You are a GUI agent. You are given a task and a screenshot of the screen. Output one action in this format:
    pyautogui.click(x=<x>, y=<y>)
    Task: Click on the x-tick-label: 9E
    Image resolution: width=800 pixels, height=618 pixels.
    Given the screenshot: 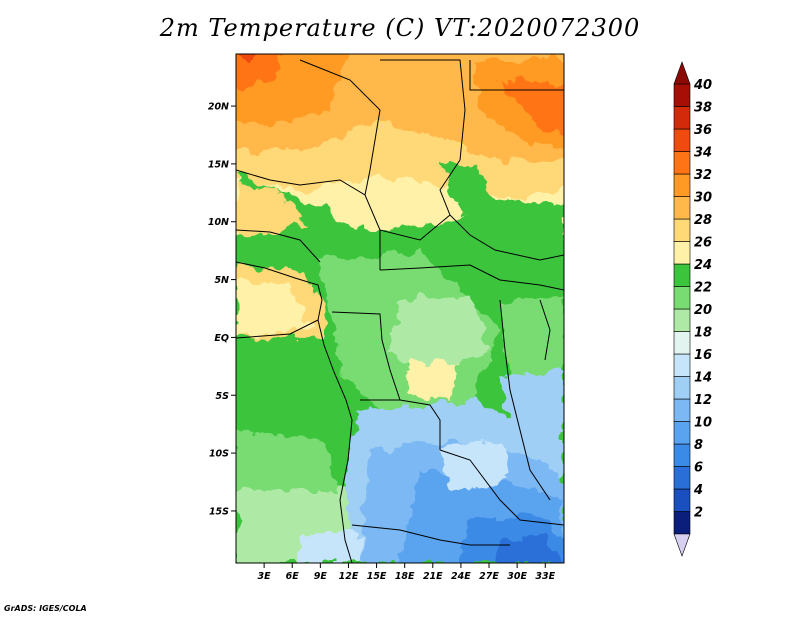 What is the action you would take?
    pyautogui.click(x=321, y=576)
    